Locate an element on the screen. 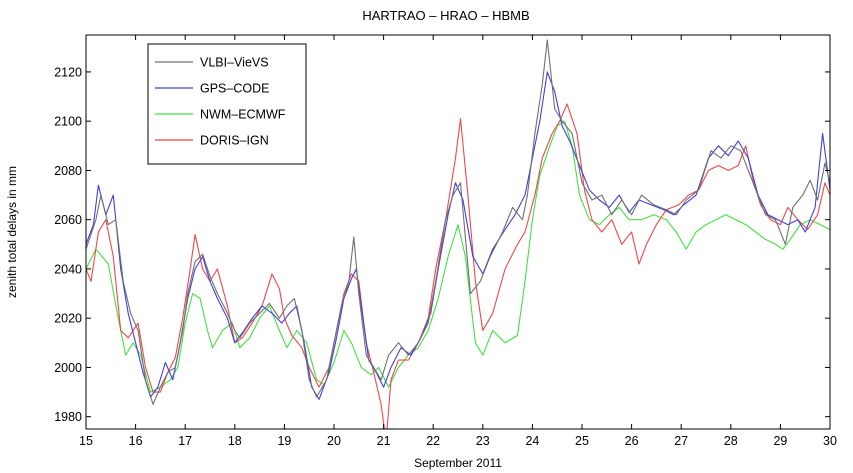 The image size is (853, 473). legend: VLBI–VieVS GPS–CODE NWM–ECMWF DORIS–IGN is located at coordinates (227, 104).